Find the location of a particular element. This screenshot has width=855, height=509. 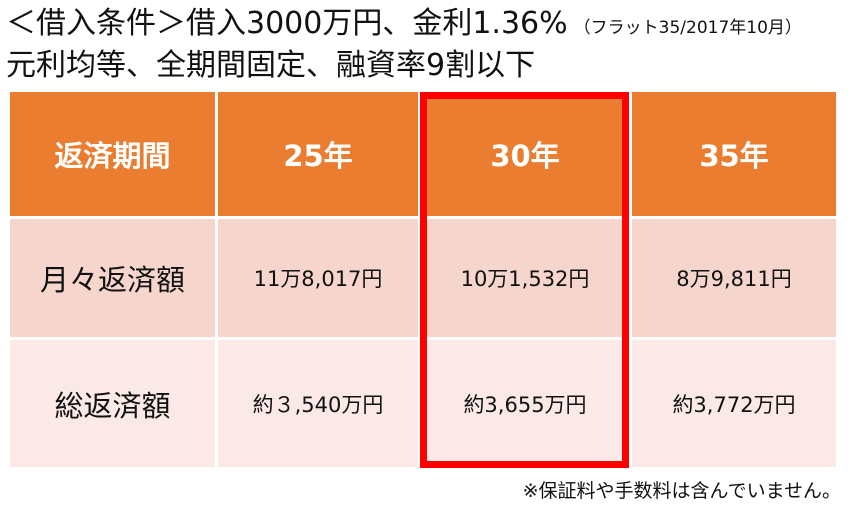

header-25-years: 25年 is located at coordinates (318, 154).